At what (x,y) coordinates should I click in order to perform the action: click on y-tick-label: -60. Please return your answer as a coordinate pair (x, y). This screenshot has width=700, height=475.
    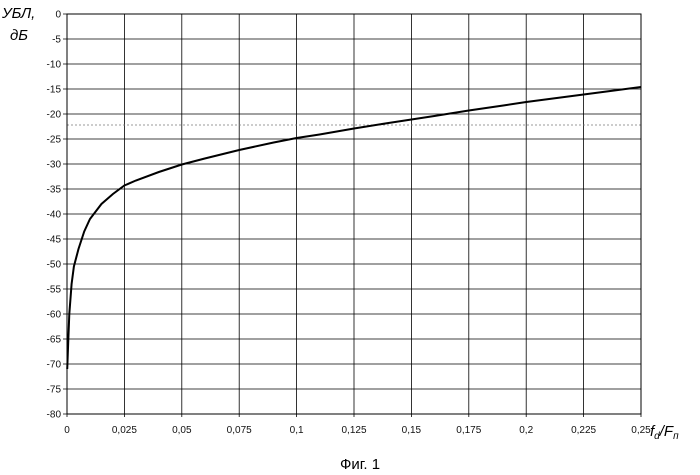
    Looking at the image, I should click on (54, 315).